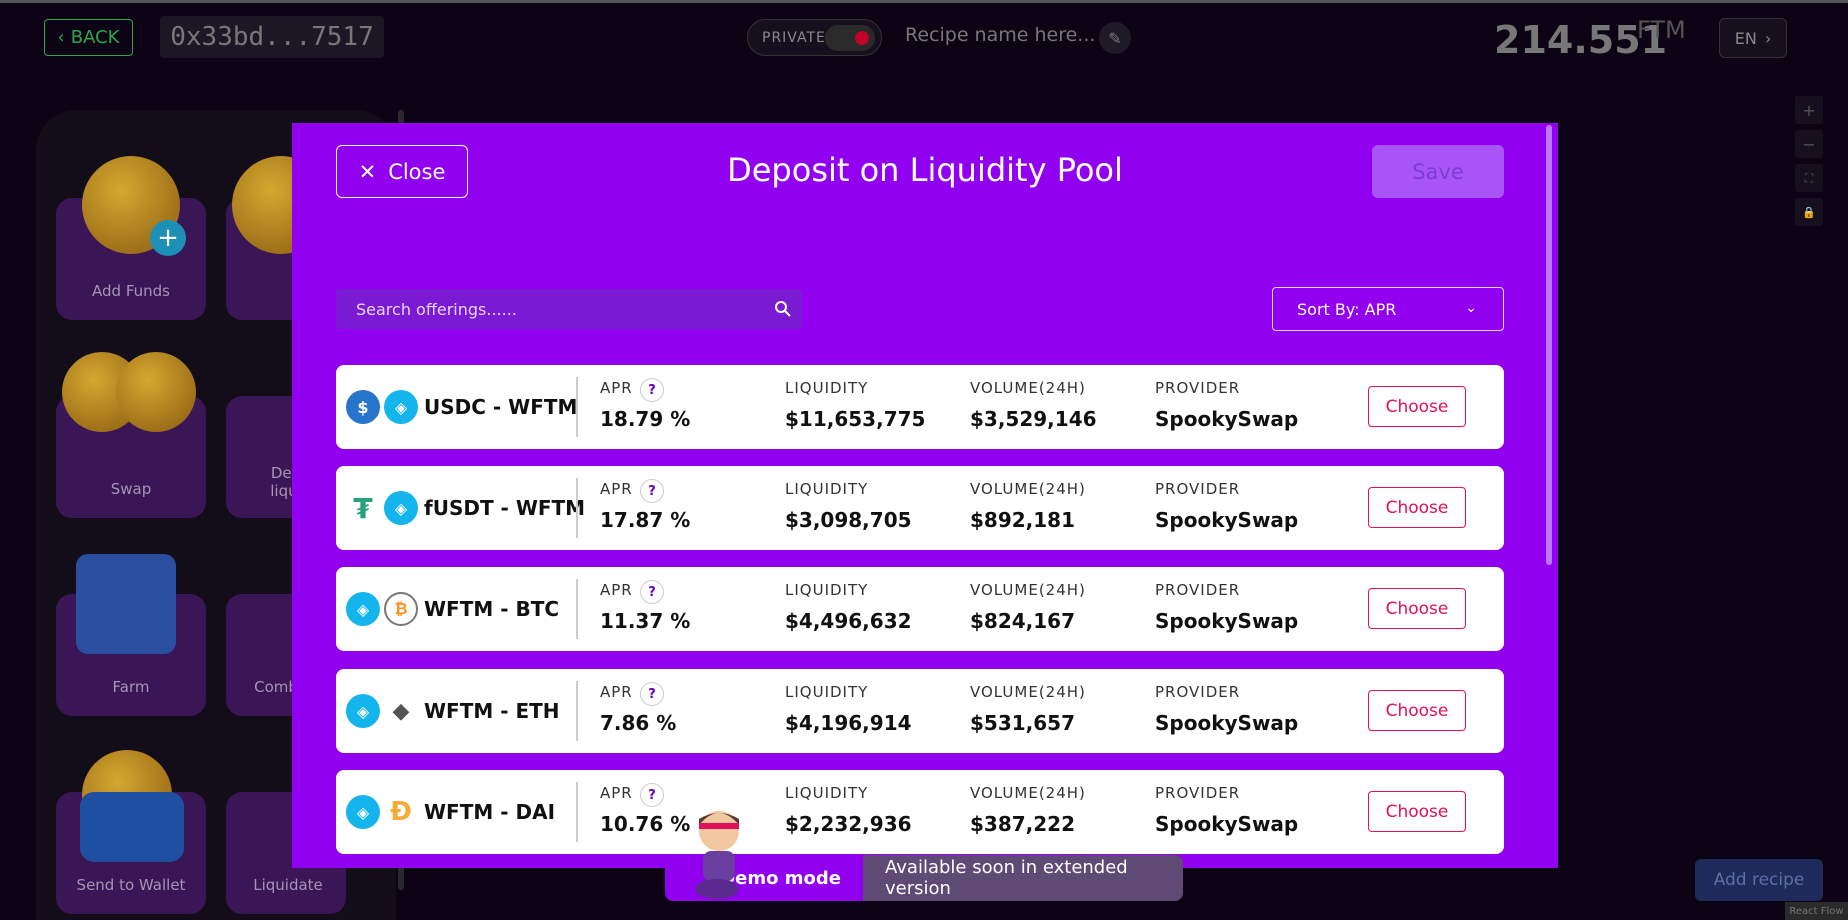 This screenshot has width=1848, height=920. What do you see at coordinates (645, 621) in the screenshot?
I see `apr-value: 11.37 %` at bounding box center [645, 621].